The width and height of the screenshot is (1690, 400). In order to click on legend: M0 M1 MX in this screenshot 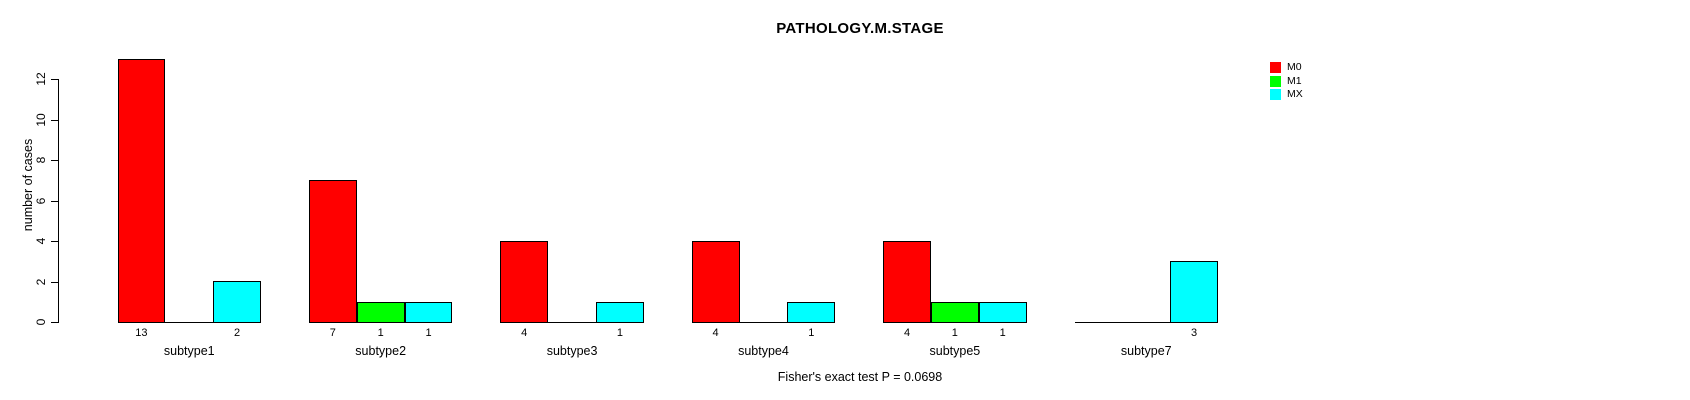, I will do `click(1286, 82)`.